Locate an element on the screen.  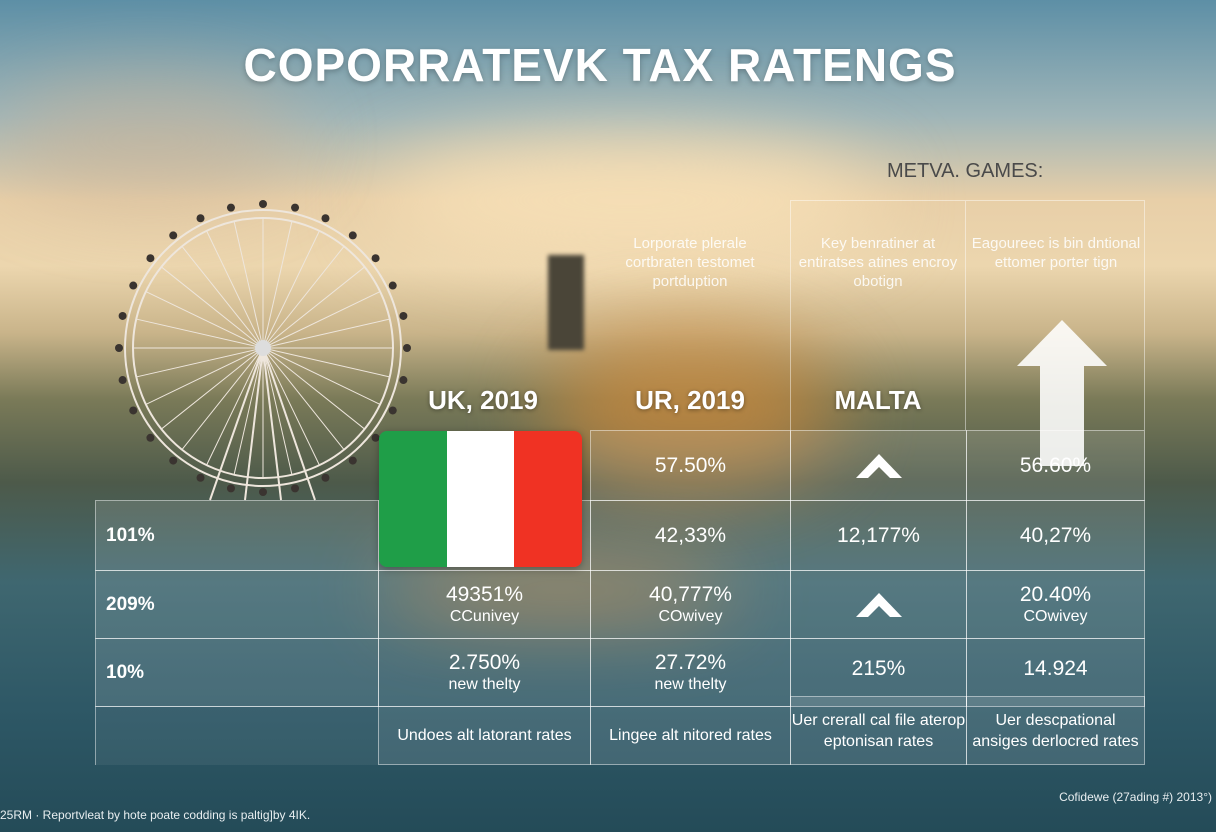
italy-flag is located at coordinates (480, 499).